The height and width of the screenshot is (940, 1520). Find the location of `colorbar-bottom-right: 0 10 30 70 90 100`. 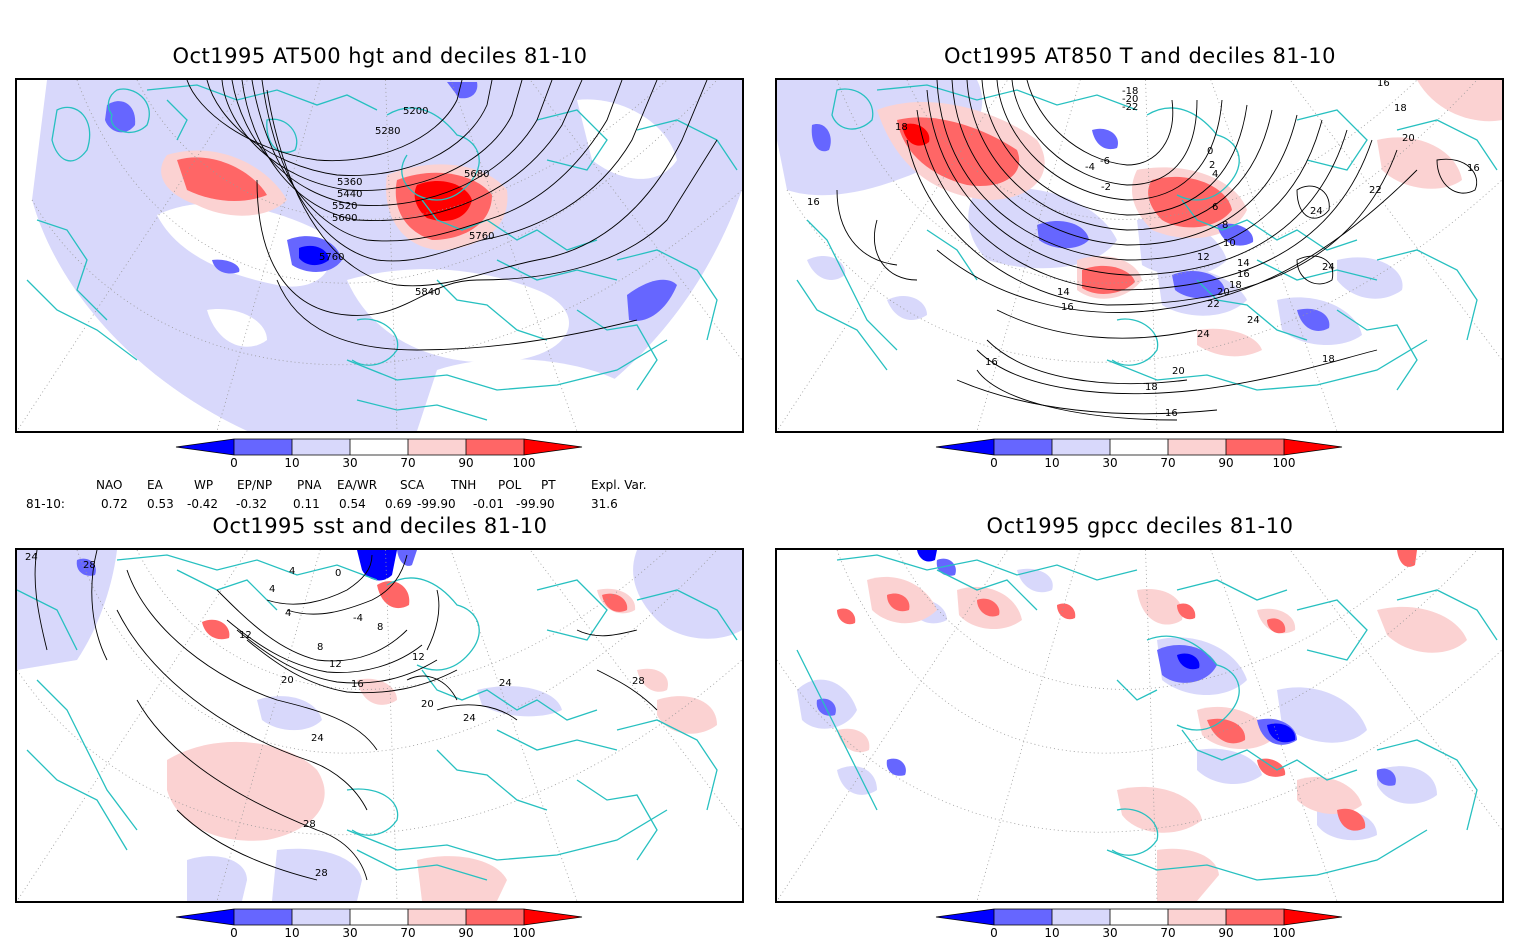

colorbar-bottom-right: 0 10 30 70 90 100 is located at coordinates (1140, 924).